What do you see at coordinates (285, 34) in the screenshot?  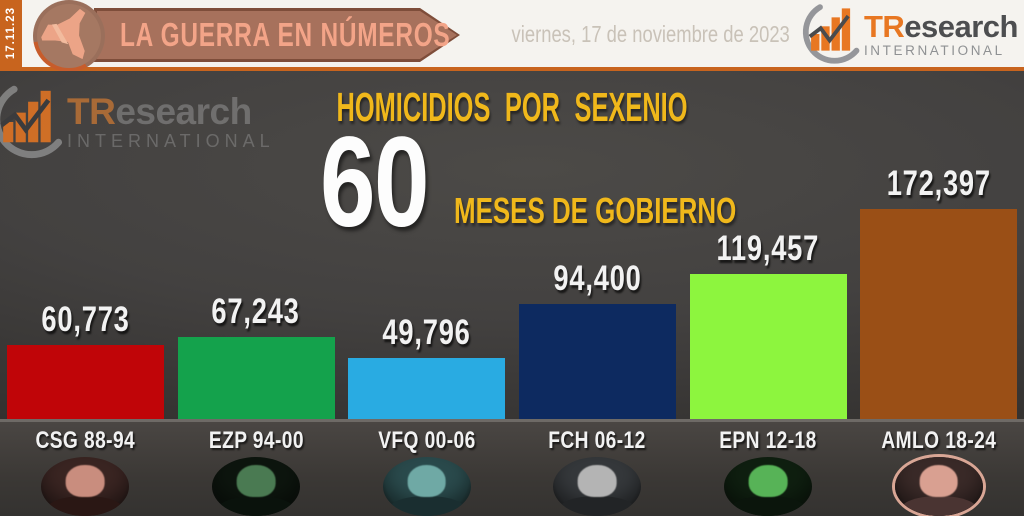 I see `banner-title: LA GUERRA EN NÚMEROS` at bounding box center [285, 34].